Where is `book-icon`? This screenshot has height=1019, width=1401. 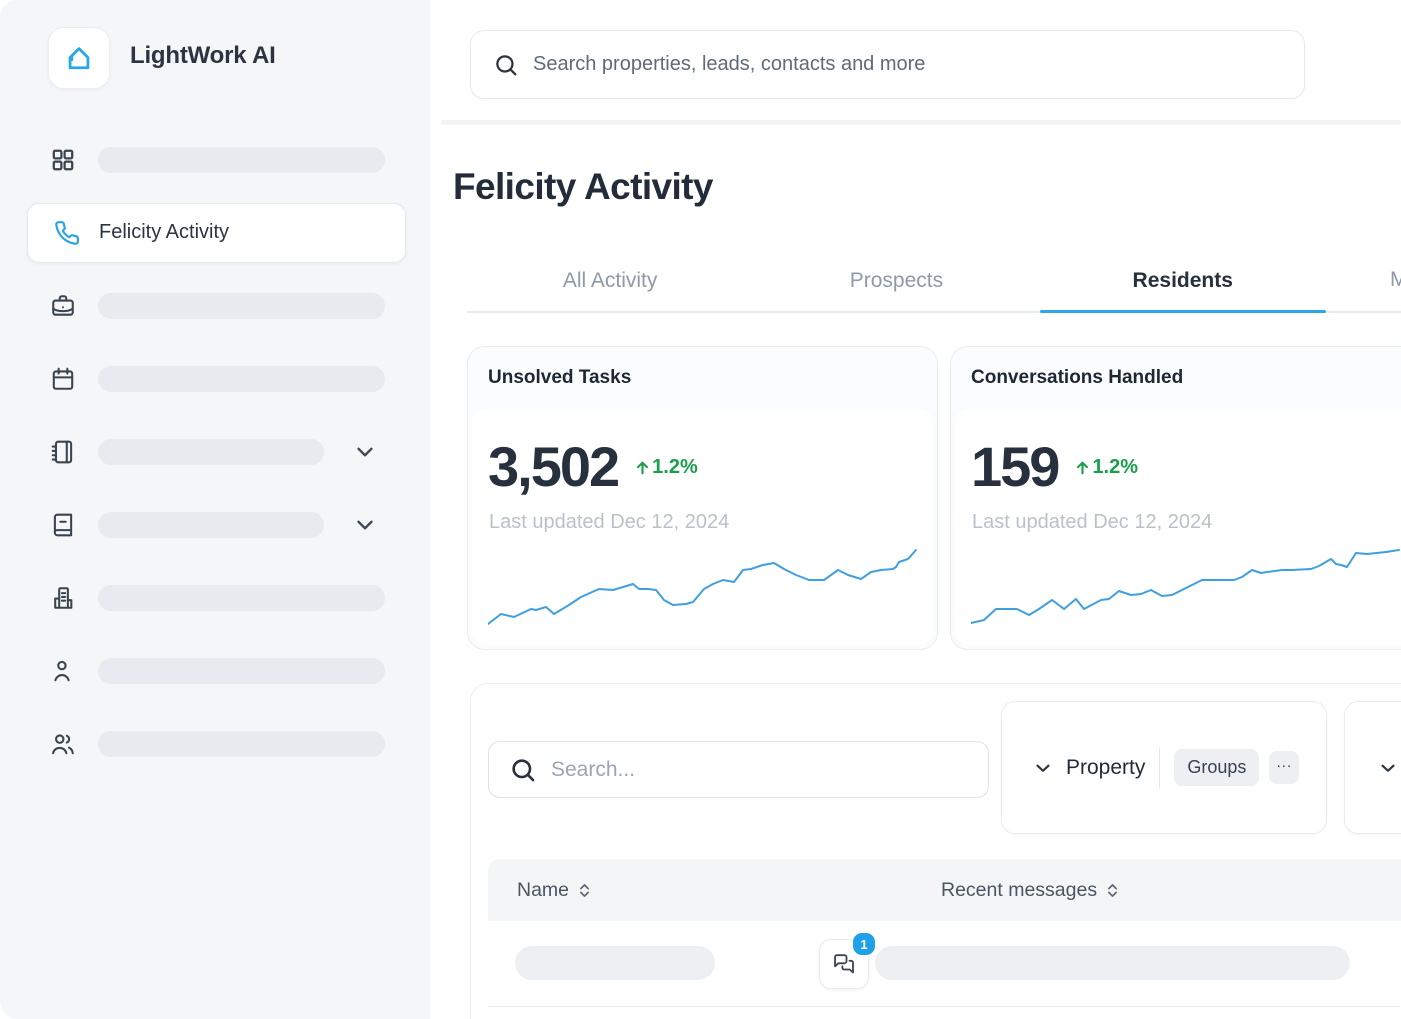 book-icon is located at coordinates (63, 525).